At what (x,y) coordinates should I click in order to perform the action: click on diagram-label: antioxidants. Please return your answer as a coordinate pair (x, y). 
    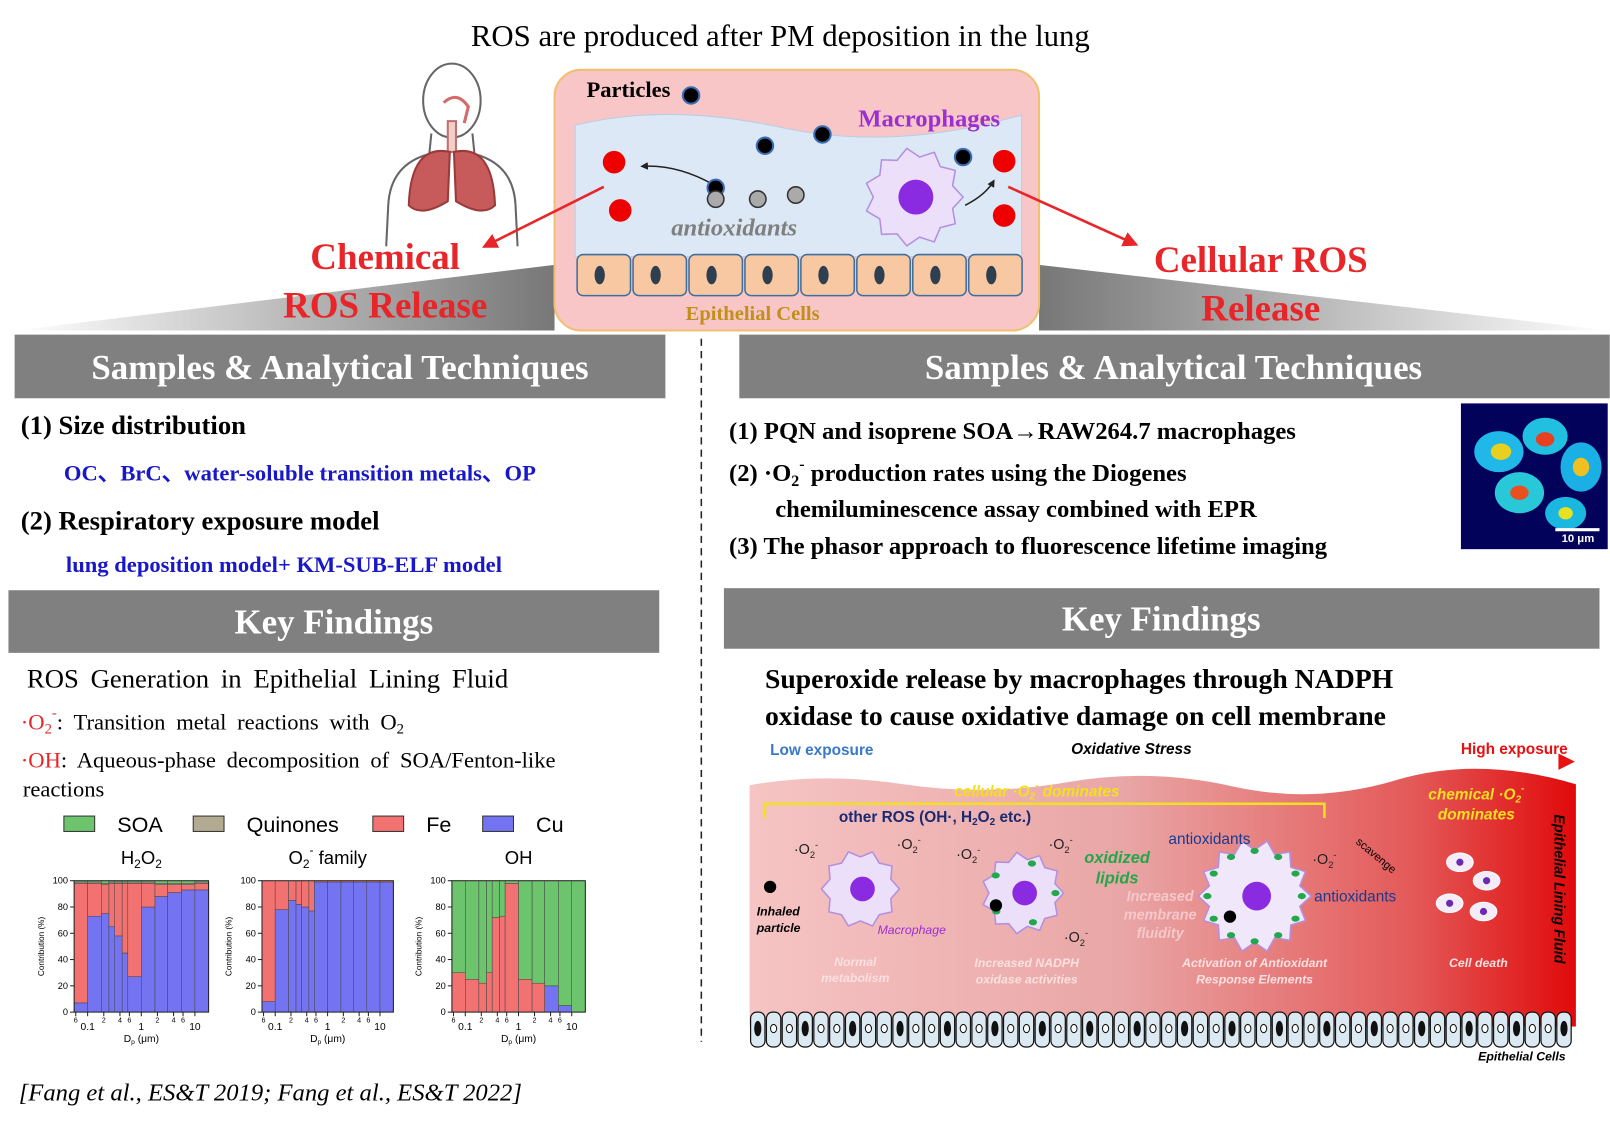
    Looking at the image, I should click on (1209, 839).